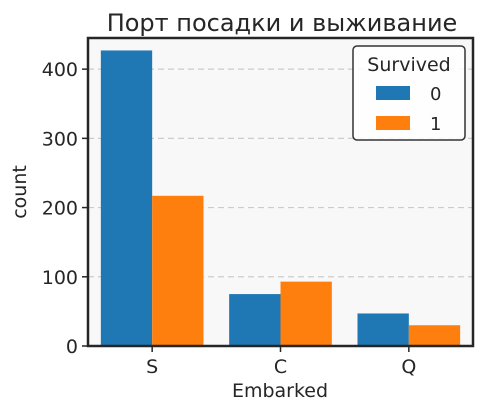 Image resolution: width=485 pixels, height=411 pixels. What do you see at coordinates (280, 367) in the screenshot?
I see `x-tick-label: C` at bounding box center [280, 367].